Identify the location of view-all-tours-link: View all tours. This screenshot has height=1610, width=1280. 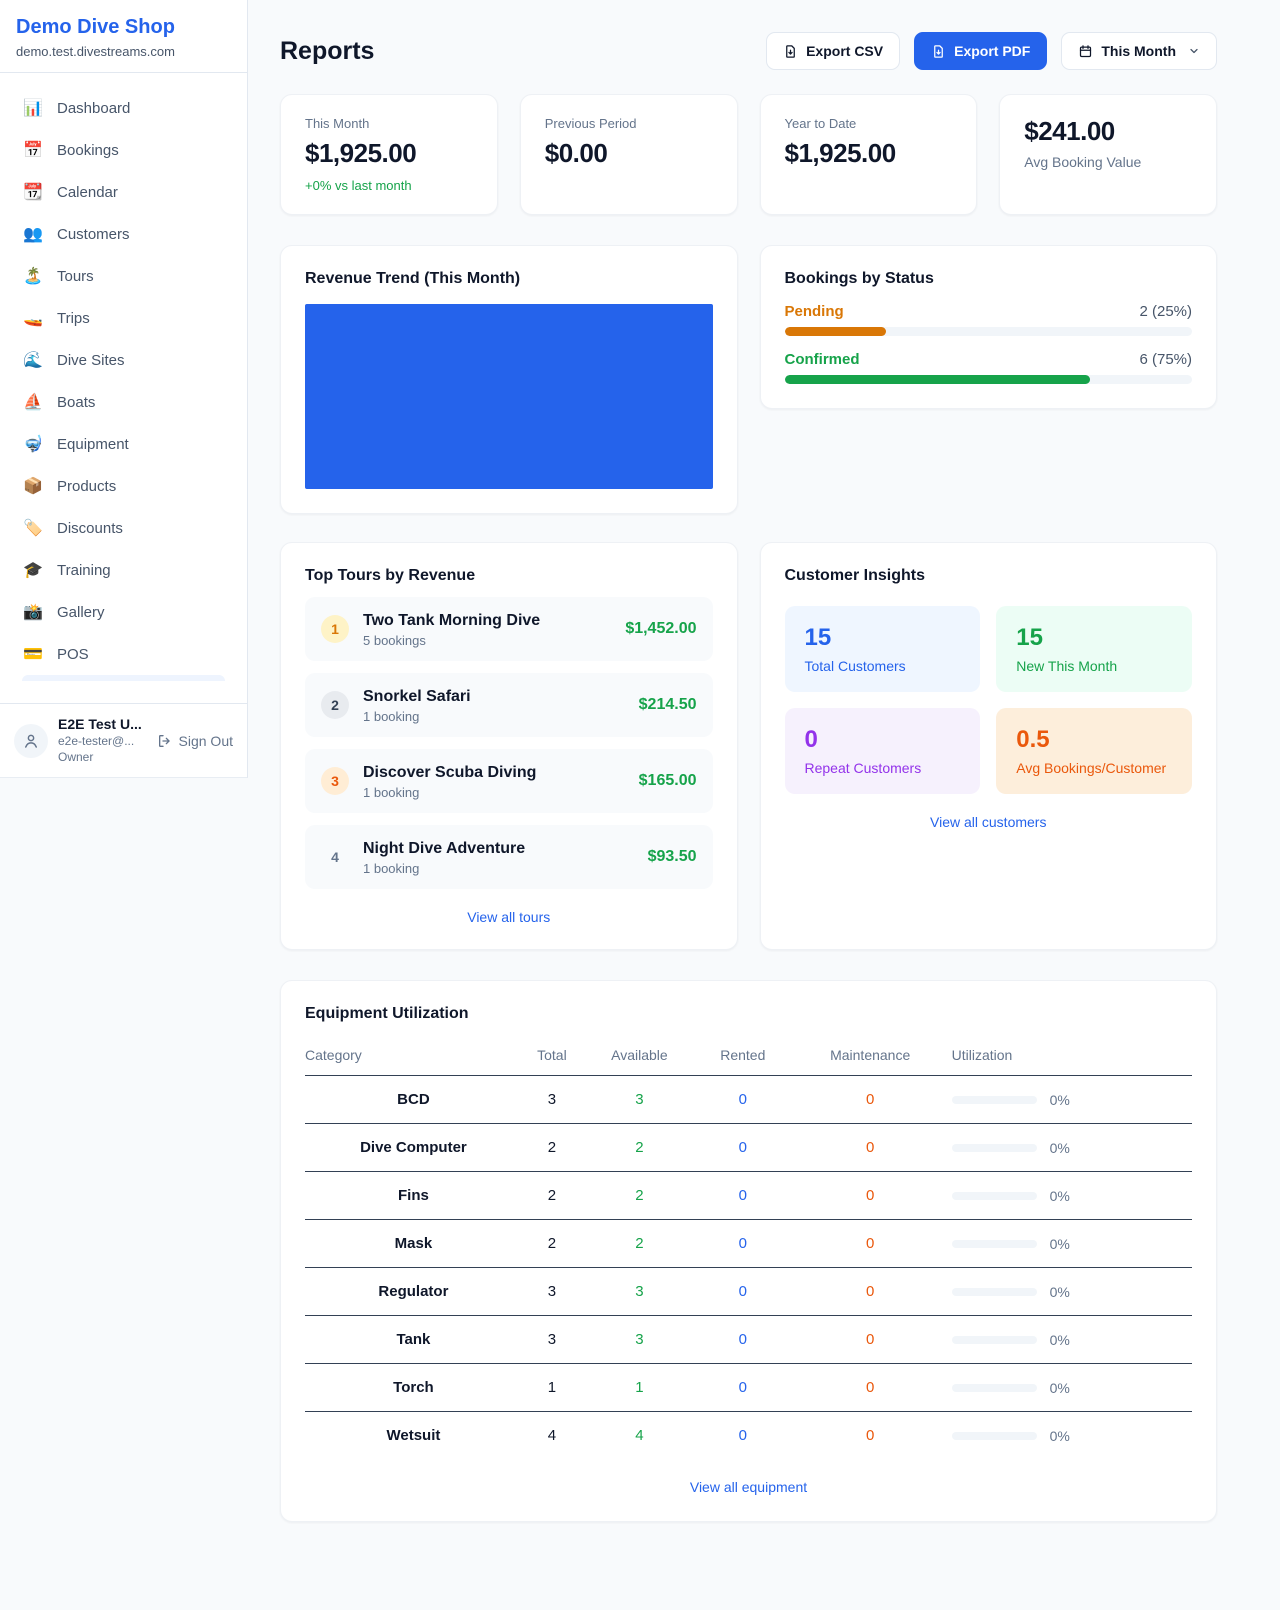
(509, 917).